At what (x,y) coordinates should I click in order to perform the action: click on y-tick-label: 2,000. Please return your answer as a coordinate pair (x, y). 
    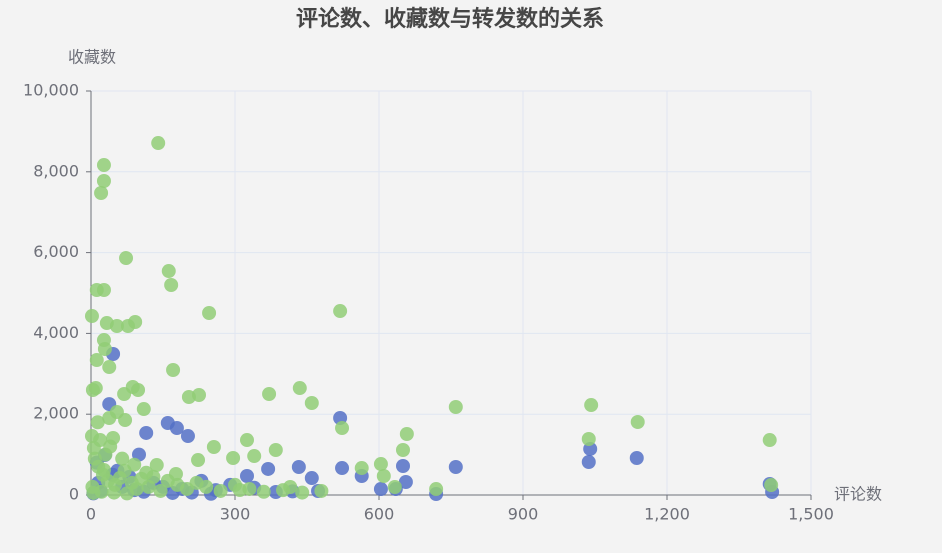
    Looking at the image, I should click on (56, 413).